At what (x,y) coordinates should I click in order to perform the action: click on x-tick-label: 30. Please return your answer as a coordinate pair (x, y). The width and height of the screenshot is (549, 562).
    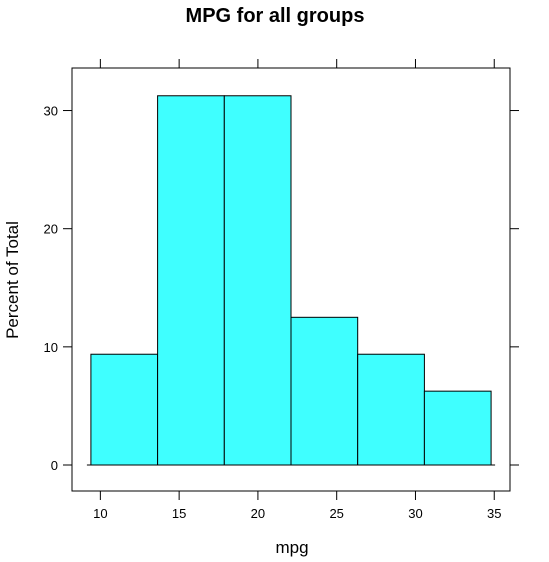
    Looking at the image, I should click on (415, 513).